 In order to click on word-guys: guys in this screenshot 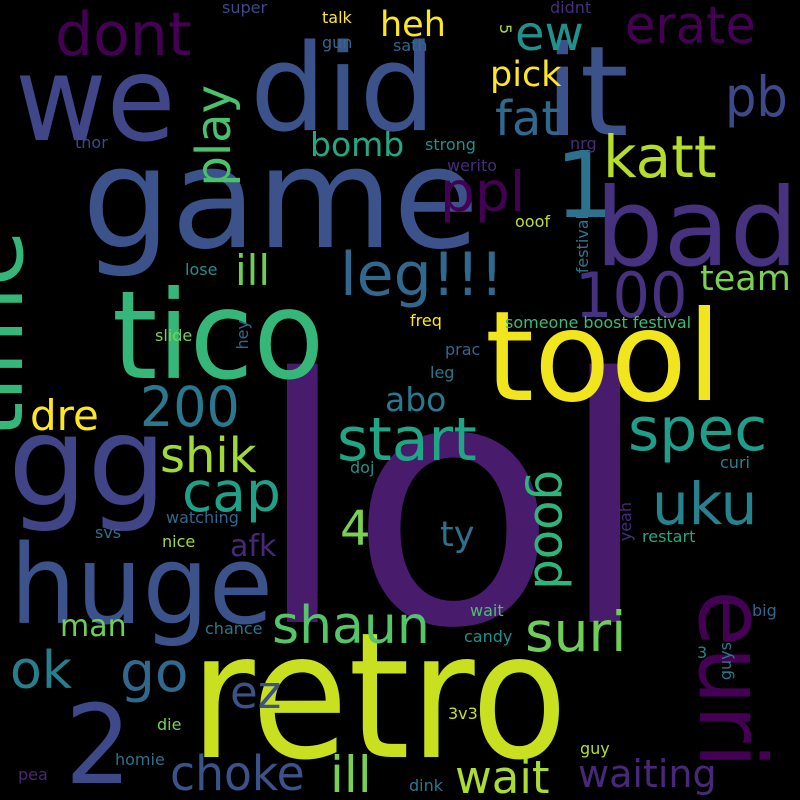, I will do `click(725, 661)`.